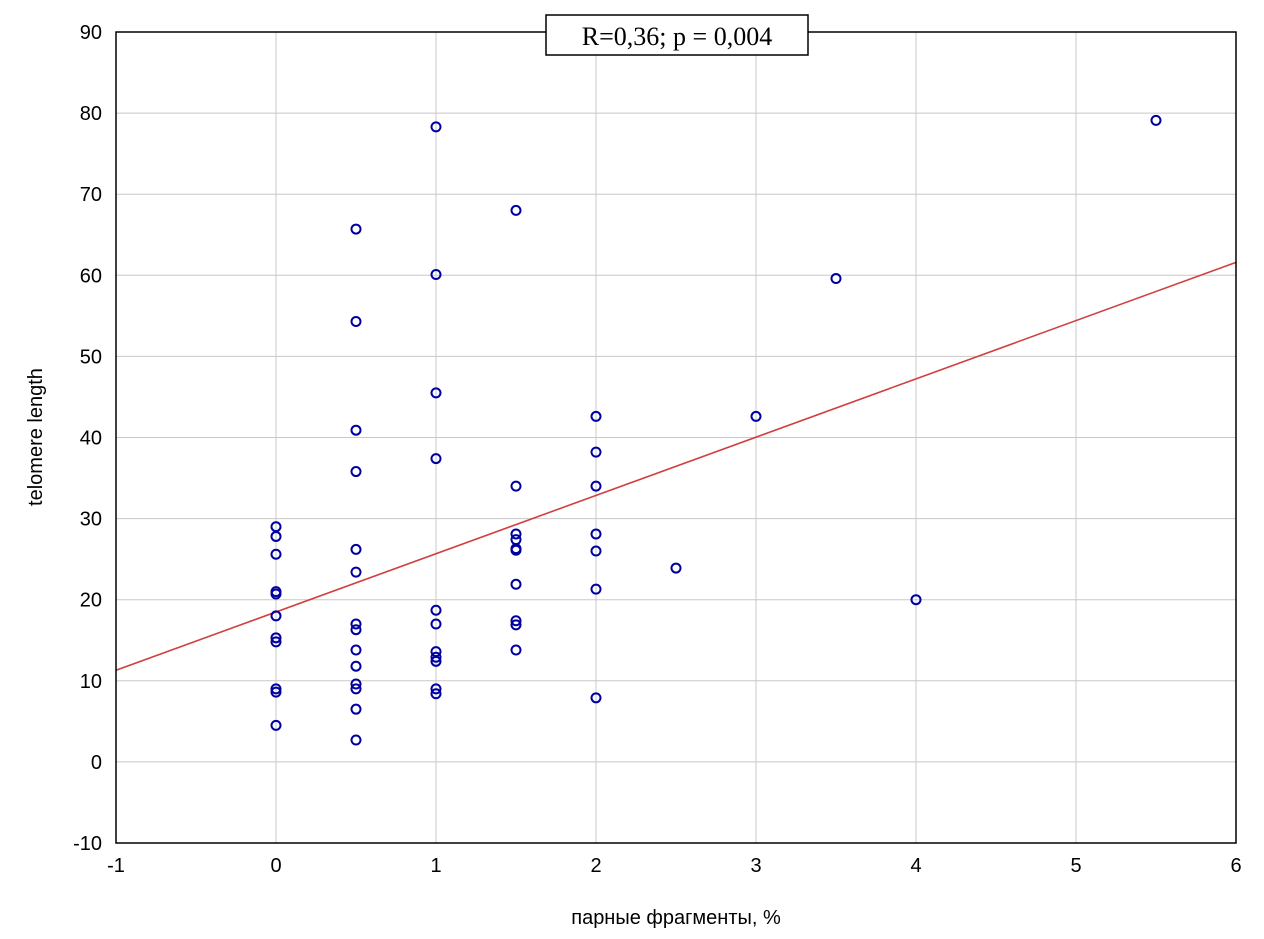  What do you see at coordinates (91, 195) in the screenshot?
I see `y-tick-label: 70` at bounding box center [91, 195].